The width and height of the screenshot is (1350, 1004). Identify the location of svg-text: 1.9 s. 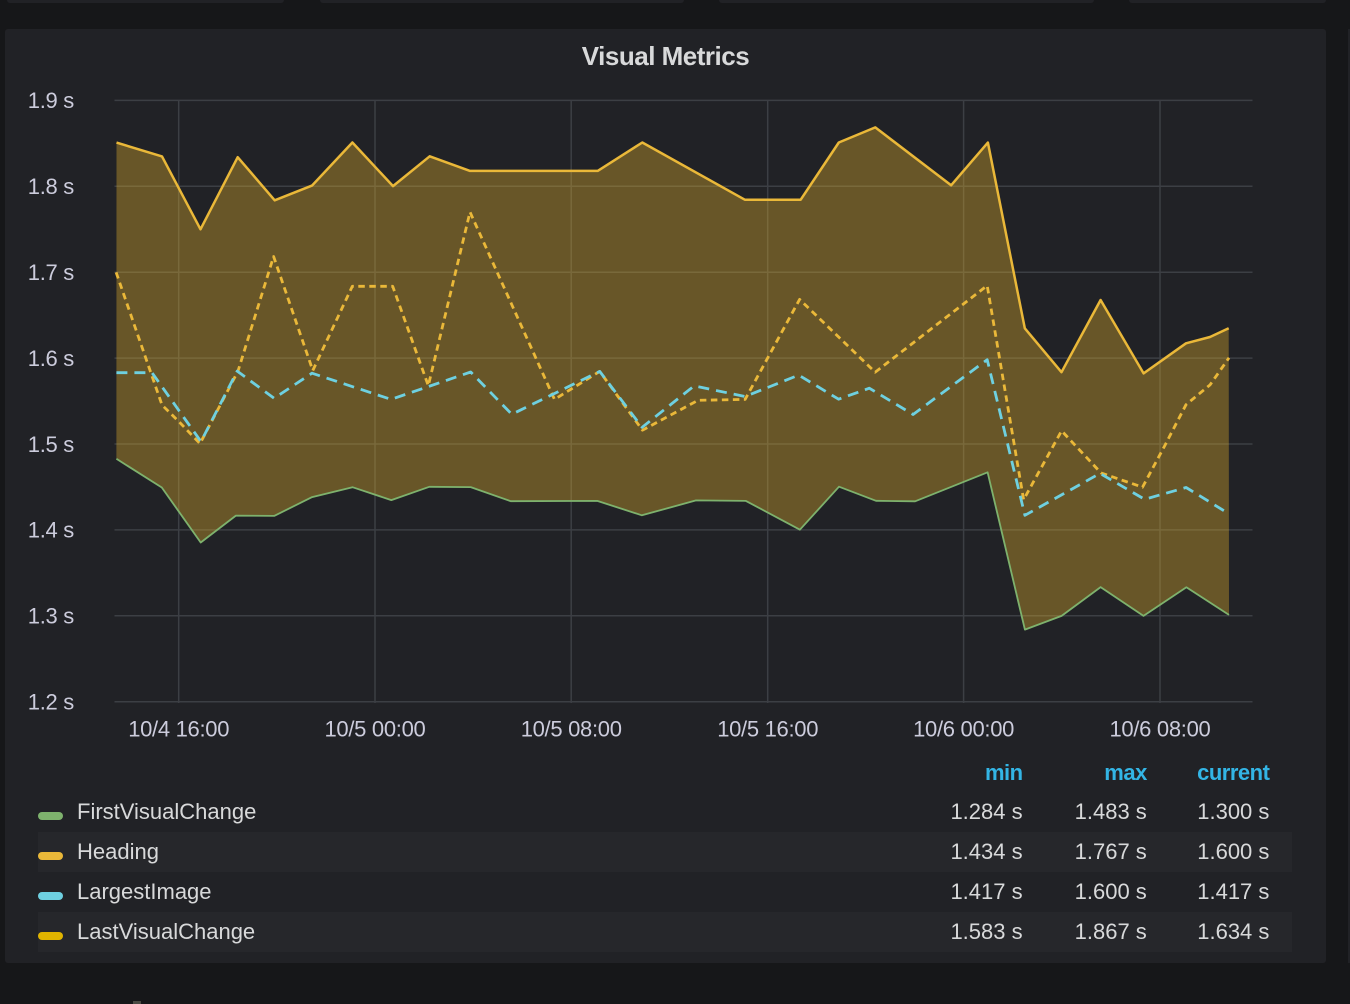
(51, 100).